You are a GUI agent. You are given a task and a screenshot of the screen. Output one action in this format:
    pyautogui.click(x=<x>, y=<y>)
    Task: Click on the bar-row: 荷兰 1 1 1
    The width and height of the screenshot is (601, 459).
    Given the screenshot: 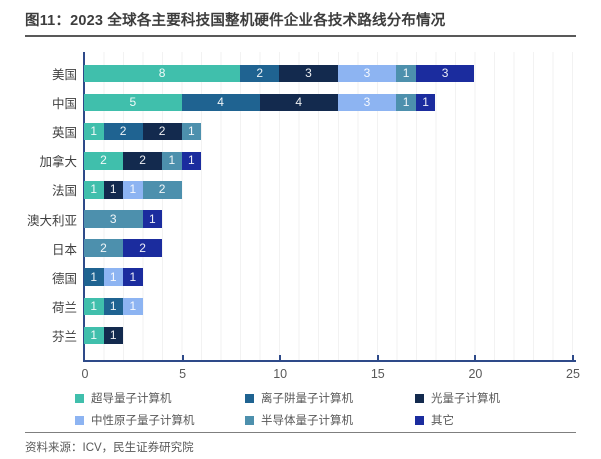 What is the action you would take?
    pyautogui.click(x=290, y=306)
    